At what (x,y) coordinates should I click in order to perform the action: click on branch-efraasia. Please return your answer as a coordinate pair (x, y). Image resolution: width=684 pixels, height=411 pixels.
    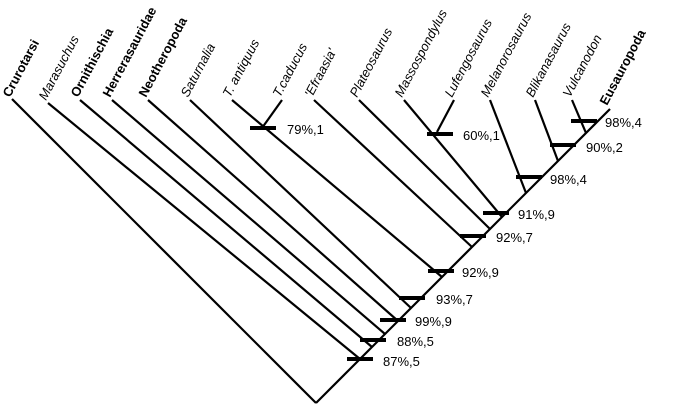
    Looking at the image, I should click on (393, 173).